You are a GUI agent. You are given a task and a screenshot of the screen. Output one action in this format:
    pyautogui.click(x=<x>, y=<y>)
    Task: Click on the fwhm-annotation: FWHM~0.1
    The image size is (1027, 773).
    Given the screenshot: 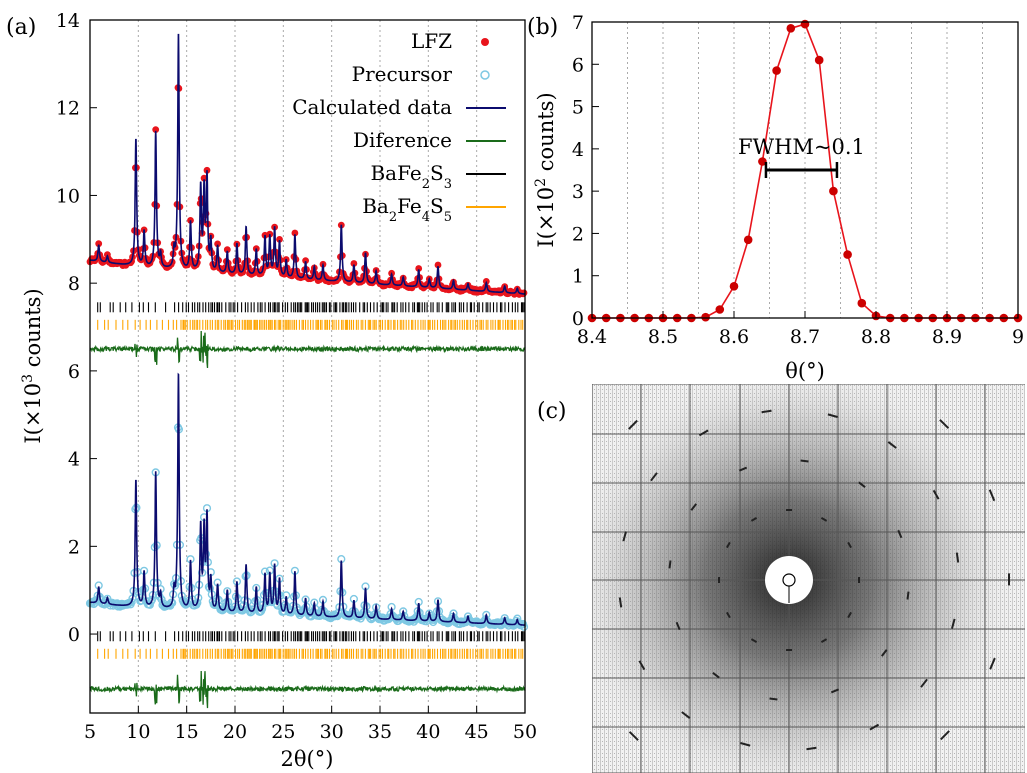 What is the action you would take?
    pyautogui.click(x=801, y=156)
    